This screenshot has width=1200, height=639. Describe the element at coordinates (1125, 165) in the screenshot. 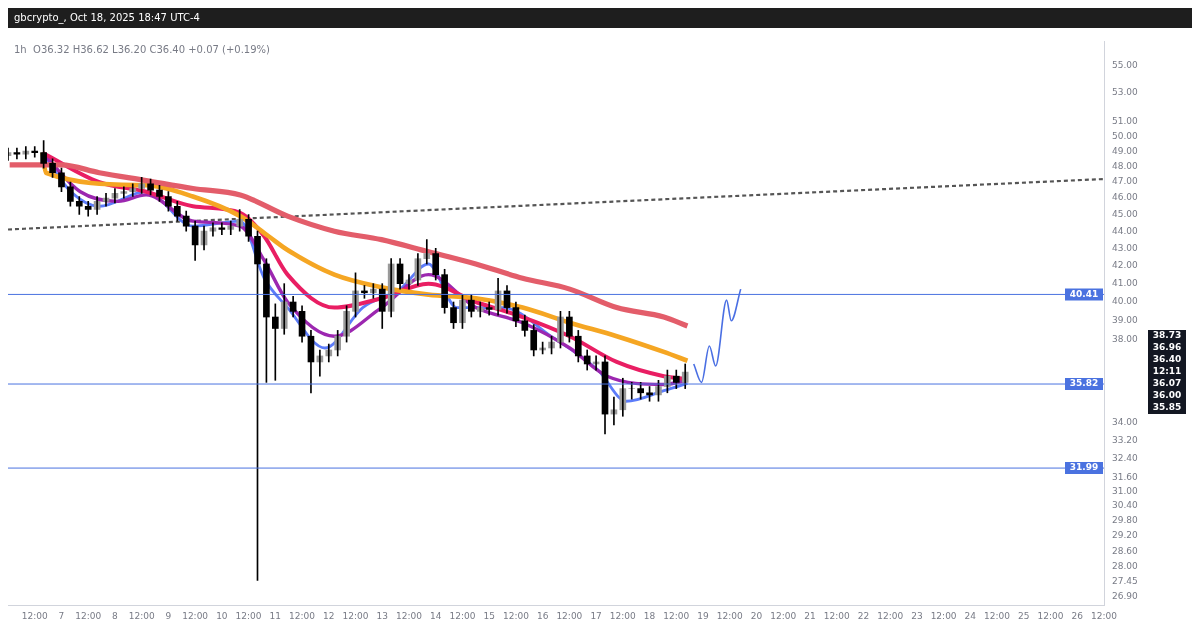

I see `y-tick-label: 48.00` at that location.